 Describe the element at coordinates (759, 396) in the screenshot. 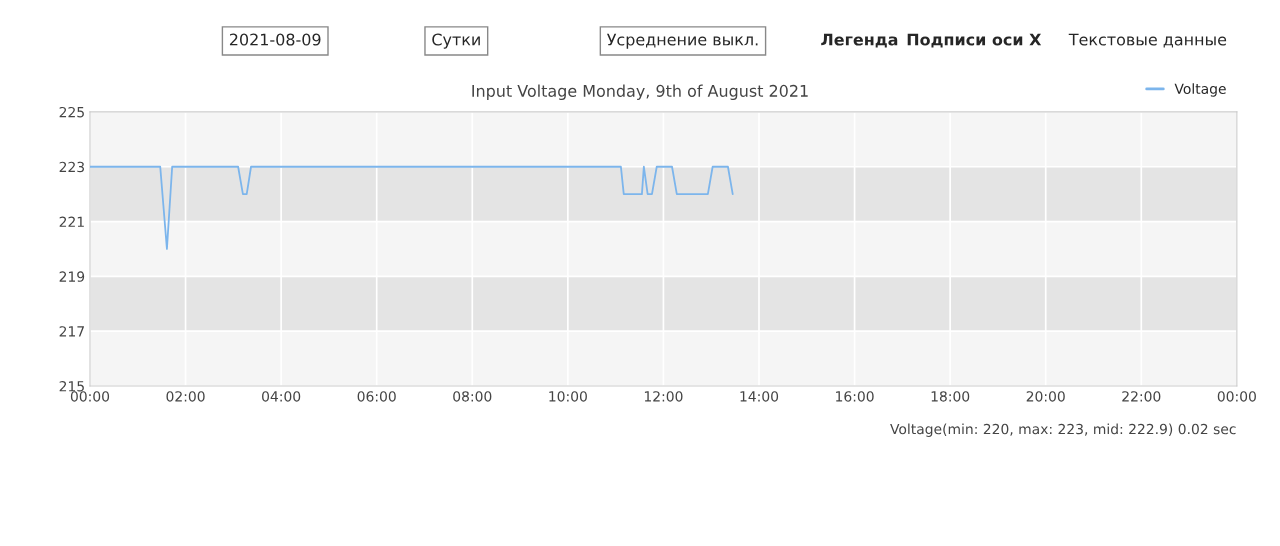

I see `x-tick-label: 14:00` at that location.